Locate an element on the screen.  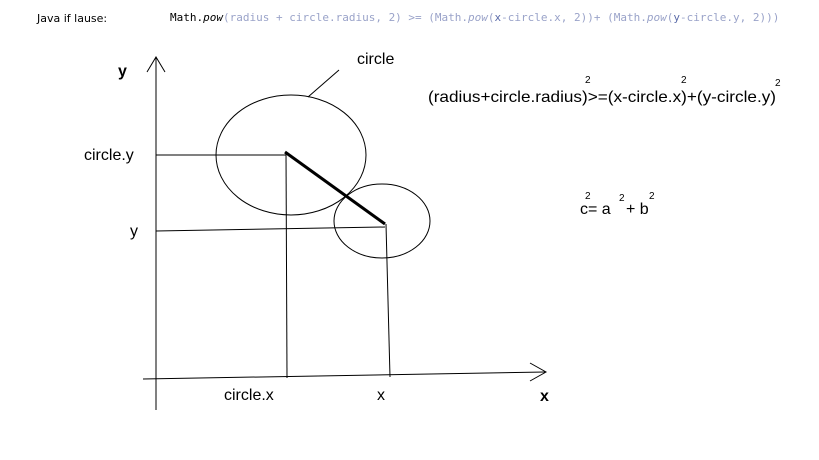
code-token: y is located at coordinates (676, 17).